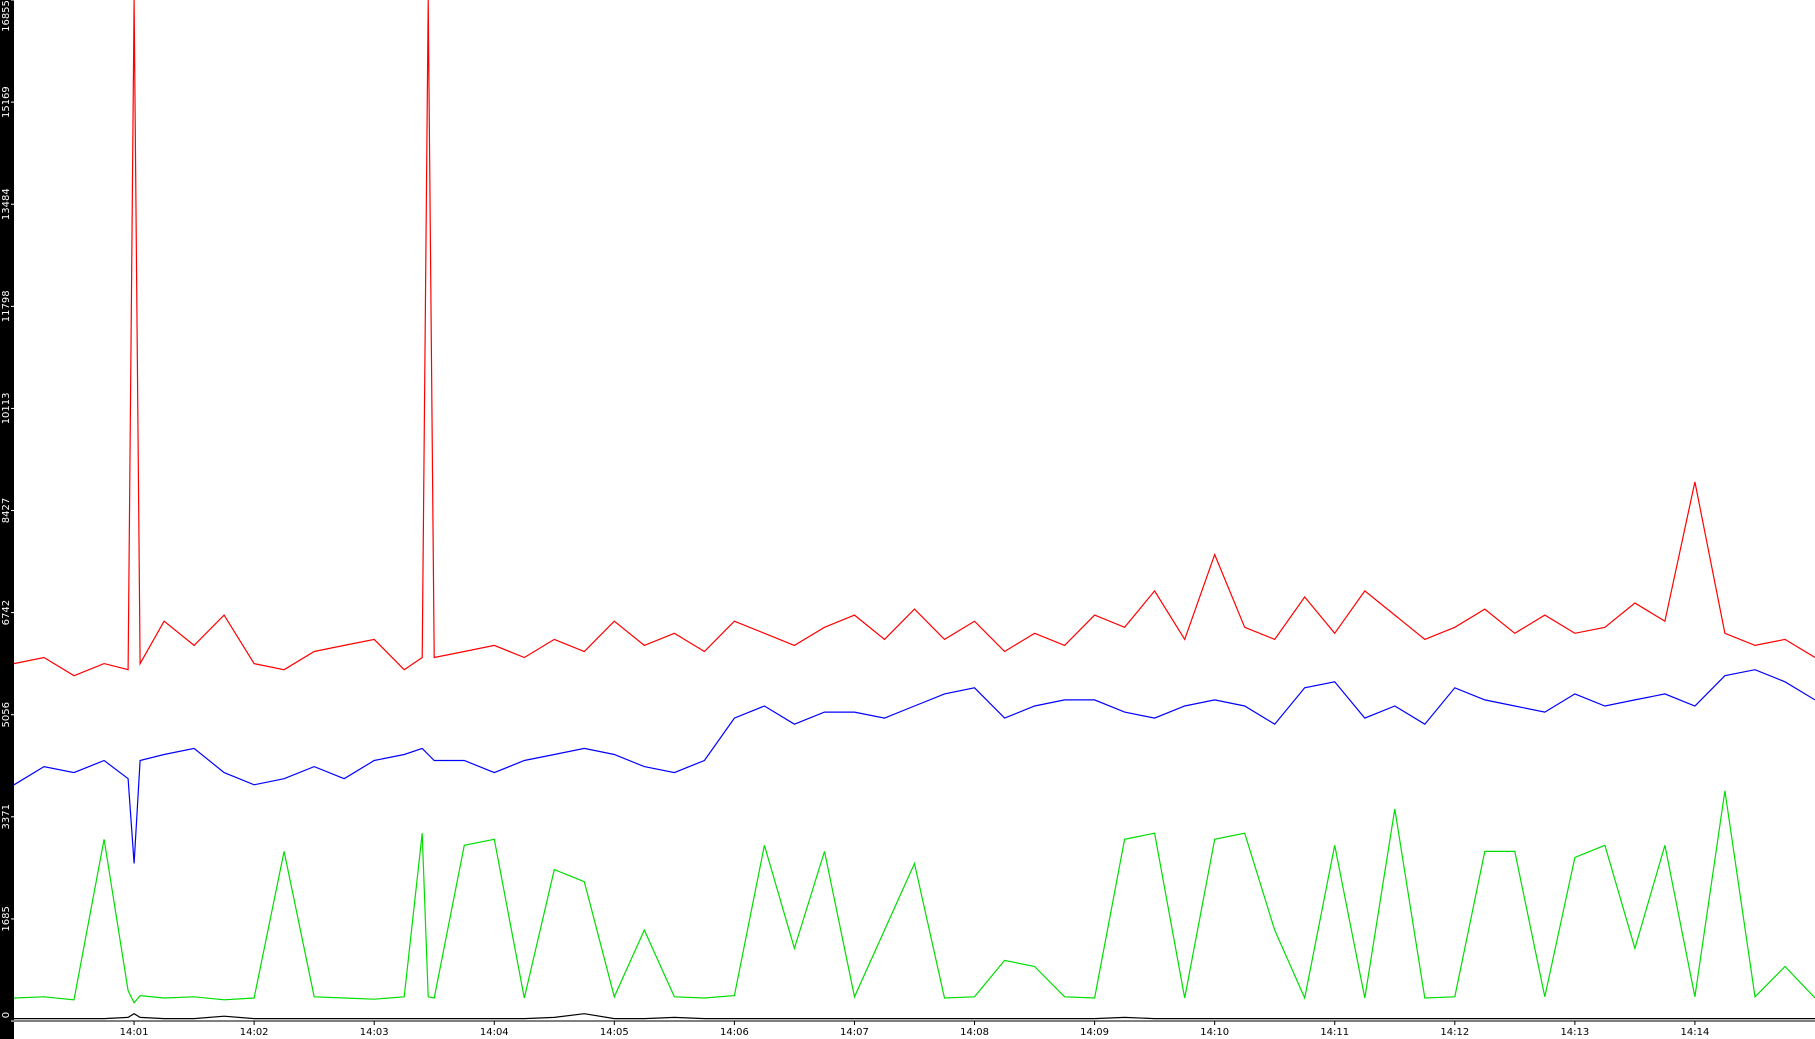 The image size is (1815, 1039). I want to click on y-tick-label: 15169, so click(6, 102).